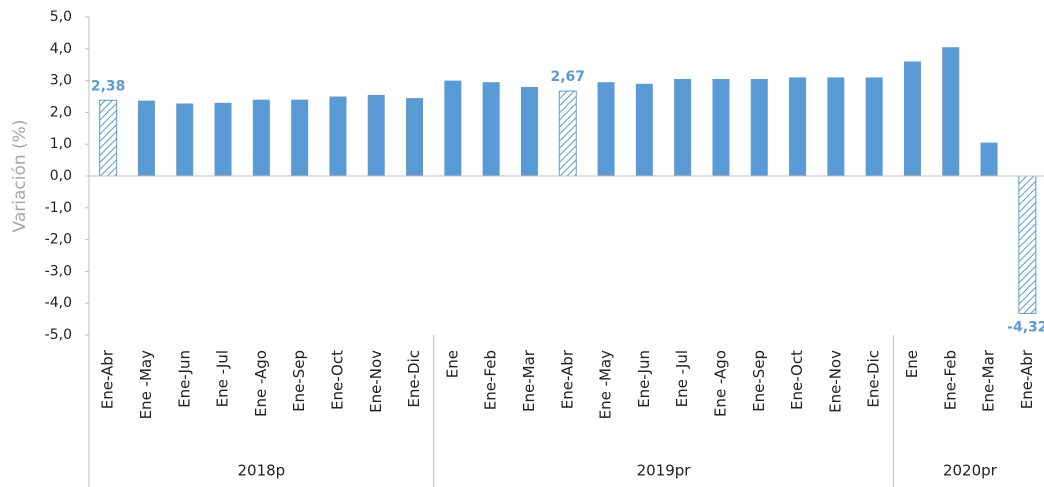  What do you see at coordinates (61, 176) in the screenshot?
I see `y-tick-label: 0,0` at bounding box center [61, 176].